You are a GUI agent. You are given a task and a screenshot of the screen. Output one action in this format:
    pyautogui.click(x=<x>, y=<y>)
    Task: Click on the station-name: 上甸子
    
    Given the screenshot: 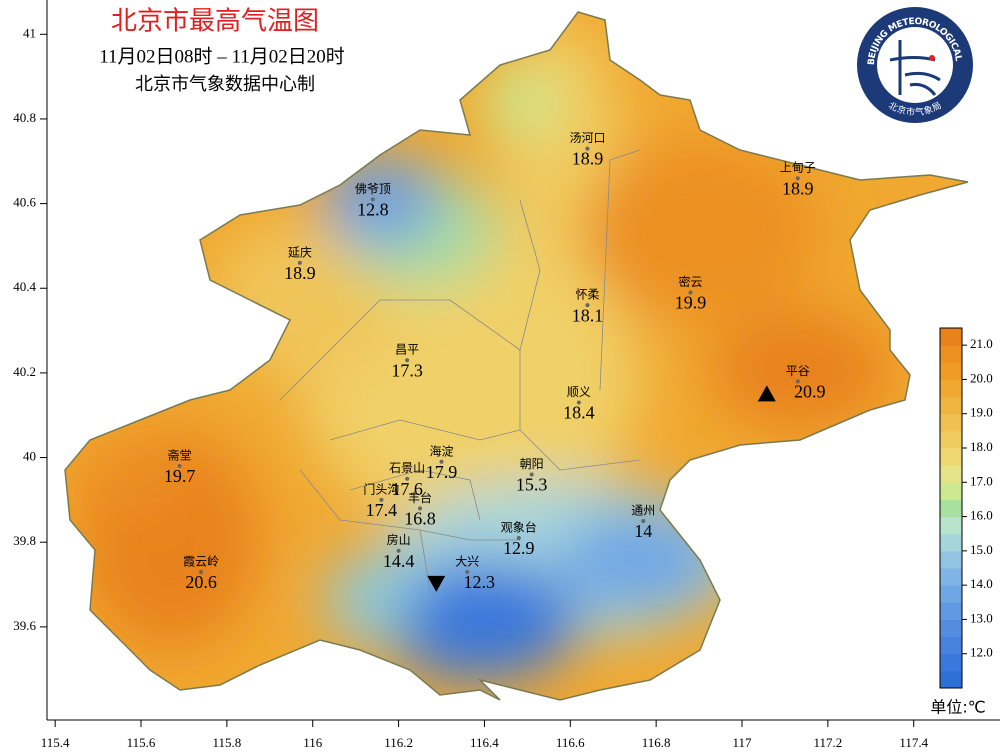 What is the action you would take?
    pyautogui.click(x=798, y=168)
    